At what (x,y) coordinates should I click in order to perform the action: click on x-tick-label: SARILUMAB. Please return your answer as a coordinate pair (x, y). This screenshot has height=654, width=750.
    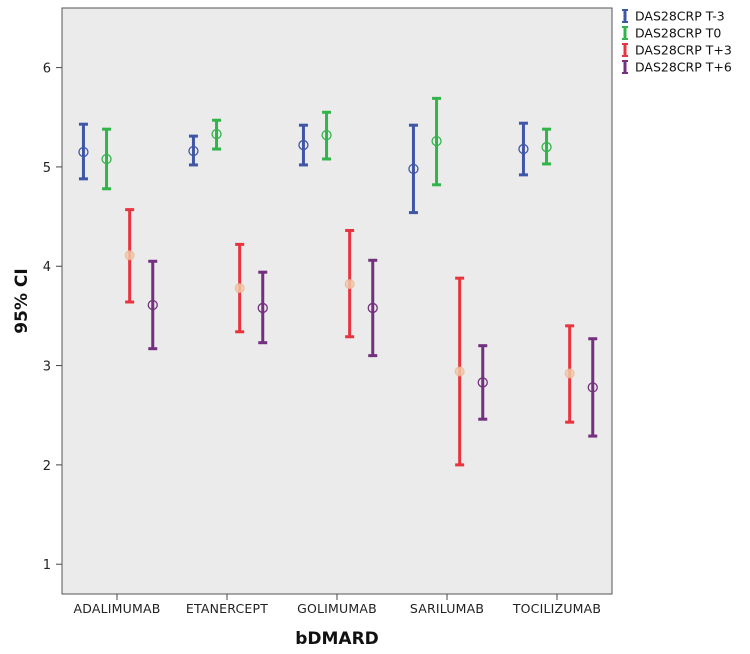
    Looking at the image, I should click on (447, 608).